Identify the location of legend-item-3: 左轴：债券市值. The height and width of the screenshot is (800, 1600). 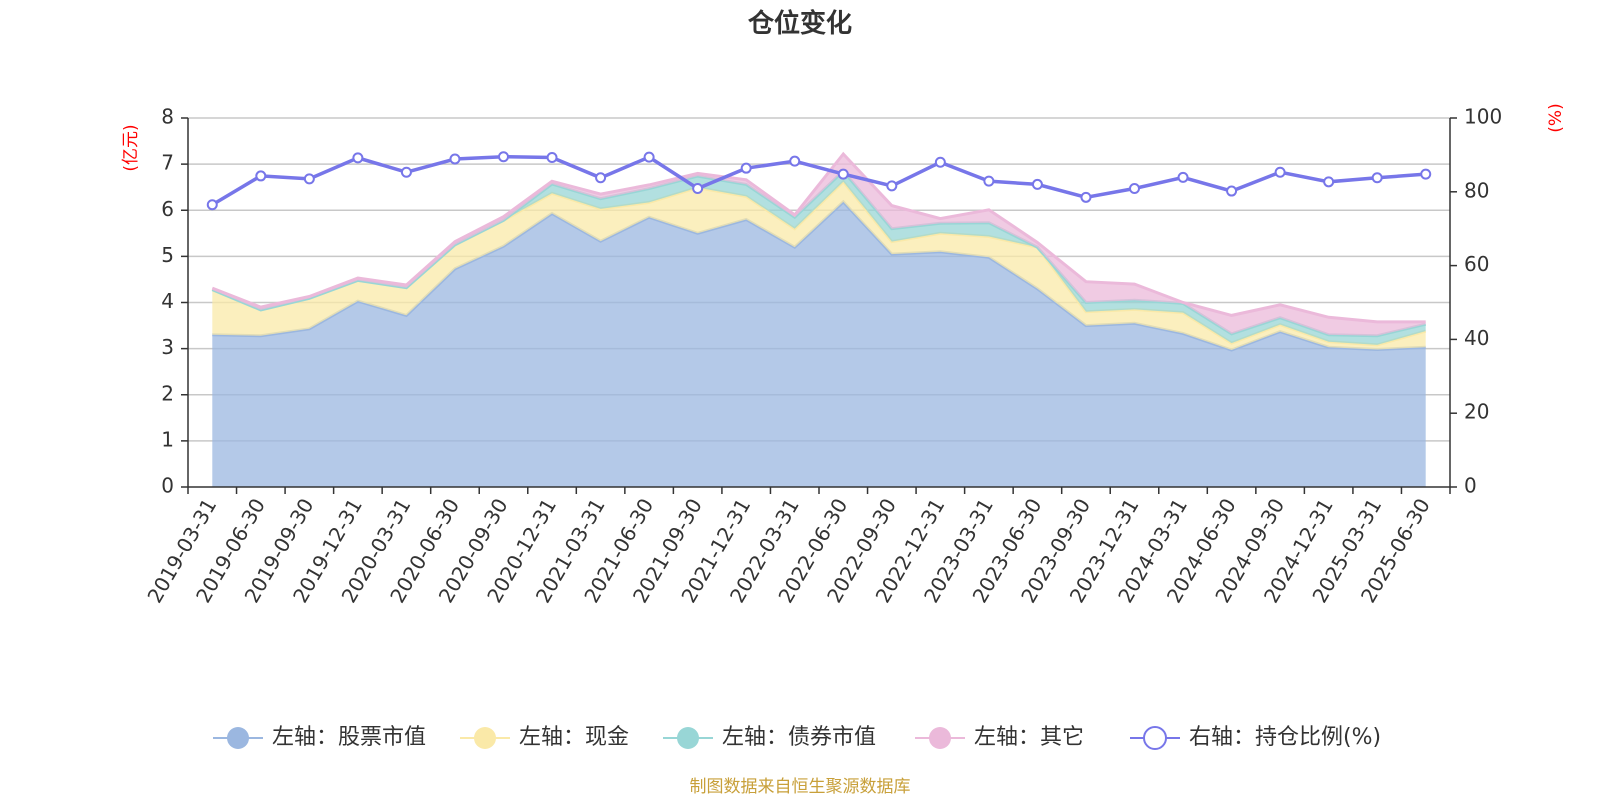
(769, 737).